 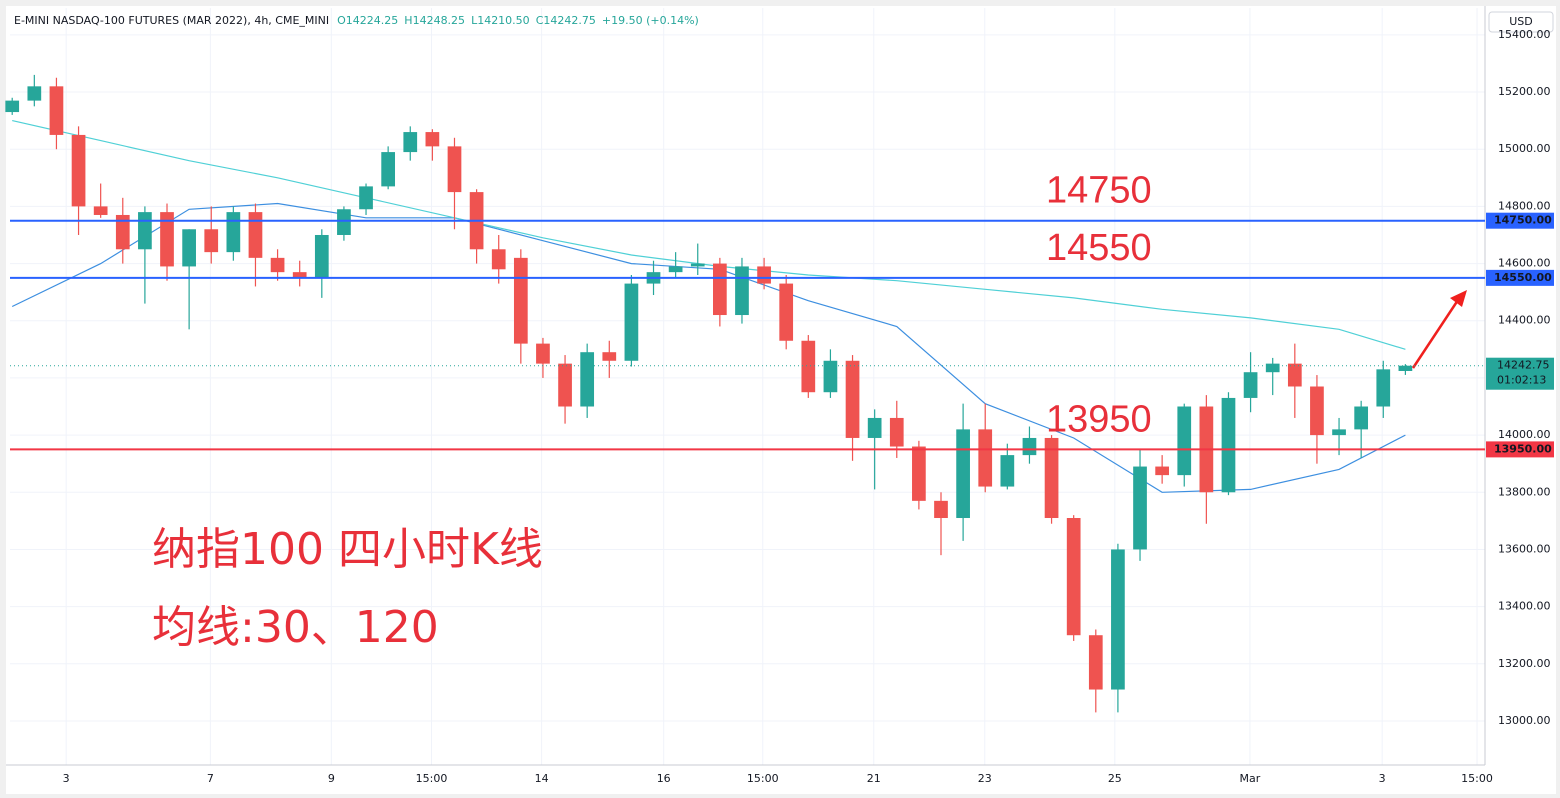 I want to click on annotation: 均线:30、120, so click(x=295, y=627).